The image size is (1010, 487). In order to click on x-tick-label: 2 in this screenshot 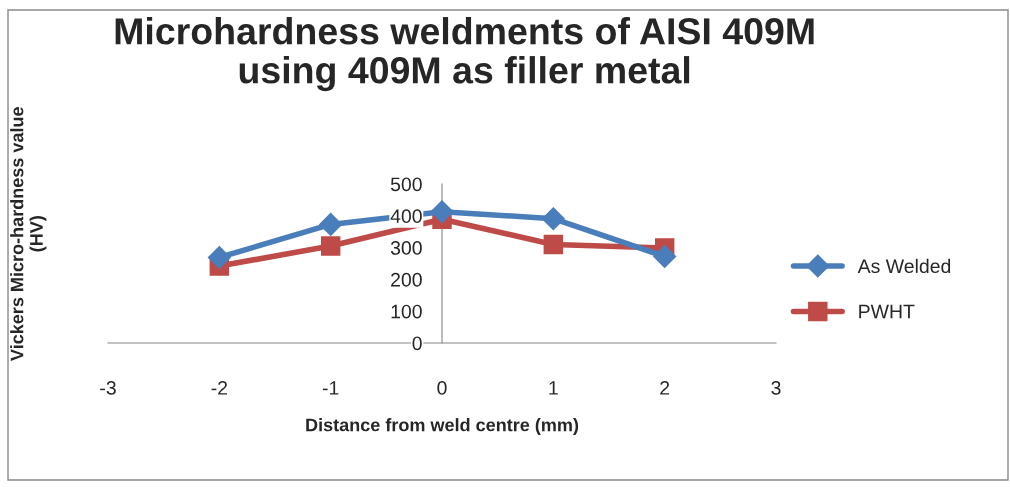, I will do `click(665, 388)`.